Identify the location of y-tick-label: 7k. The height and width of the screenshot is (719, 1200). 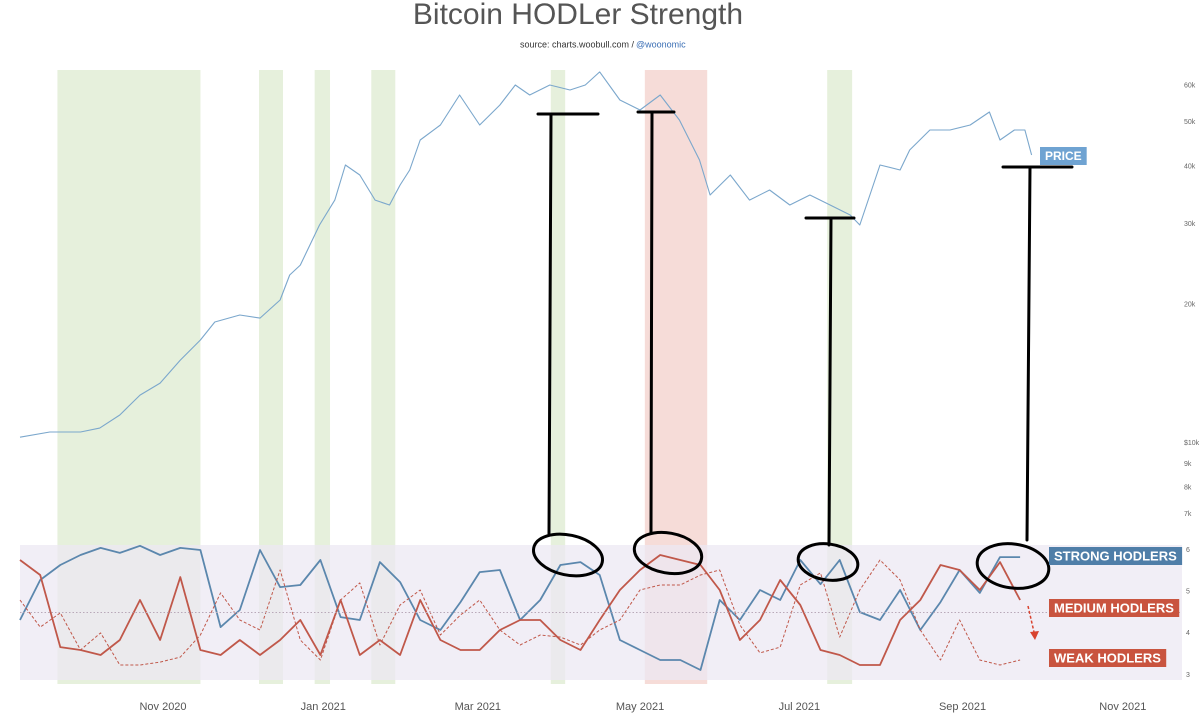
(1188, 514).